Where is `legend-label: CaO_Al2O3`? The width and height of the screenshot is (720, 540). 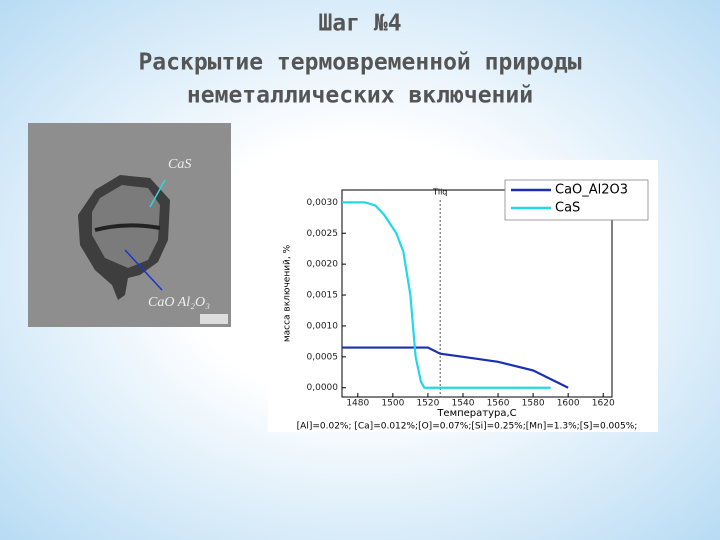
legend-label: CaO_Al2O3 is located at coordinates (591, 190).